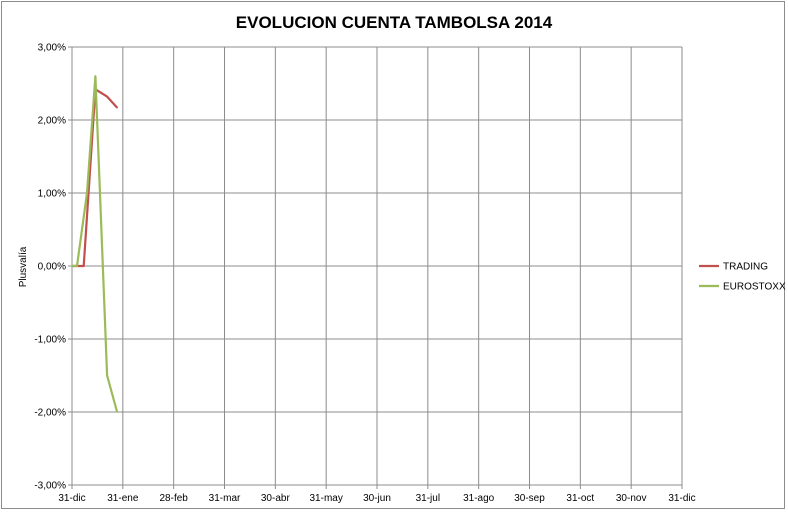  What do you see at coordinates (631, 498) in the screenshot?
I see `x-tick-label: 30-nov` at bounding box center [631, 498].